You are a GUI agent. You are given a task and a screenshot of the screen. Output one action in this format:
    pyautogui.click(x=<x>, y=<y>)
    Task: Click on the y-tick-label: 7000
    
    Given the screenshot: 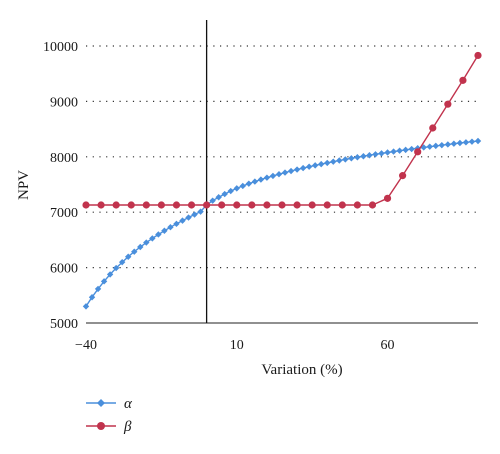 What is the action you would take?
    pyautogui.click(x=64, y=213)
    